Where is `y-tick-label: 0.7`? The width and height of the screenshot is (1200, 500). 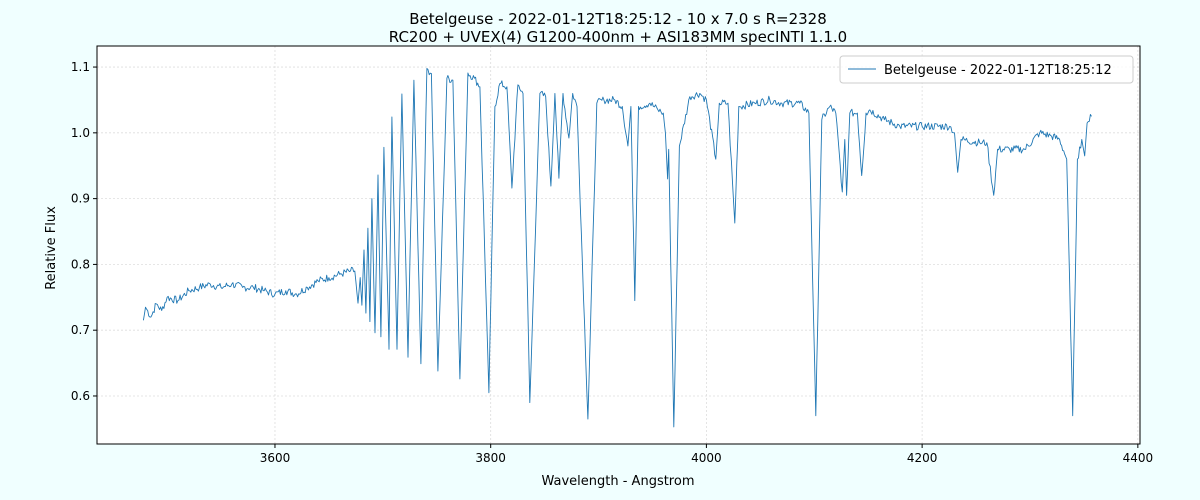
y-tick-label: 0.7 is located at coordinates (80, 330).